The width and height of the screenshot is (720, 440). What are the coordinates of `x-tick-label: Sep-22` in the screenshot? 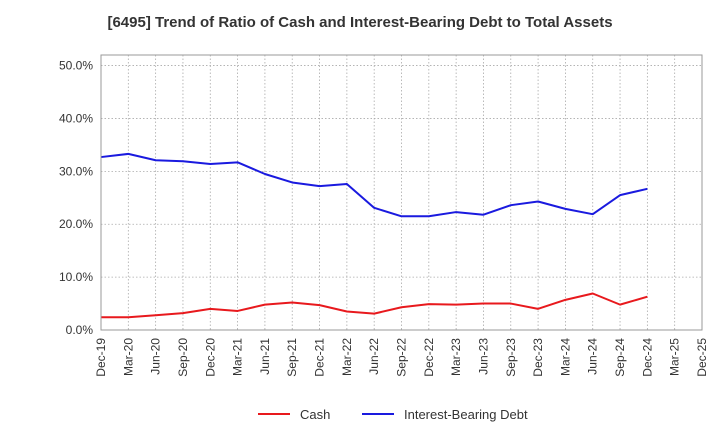 It's located at (402, 357).